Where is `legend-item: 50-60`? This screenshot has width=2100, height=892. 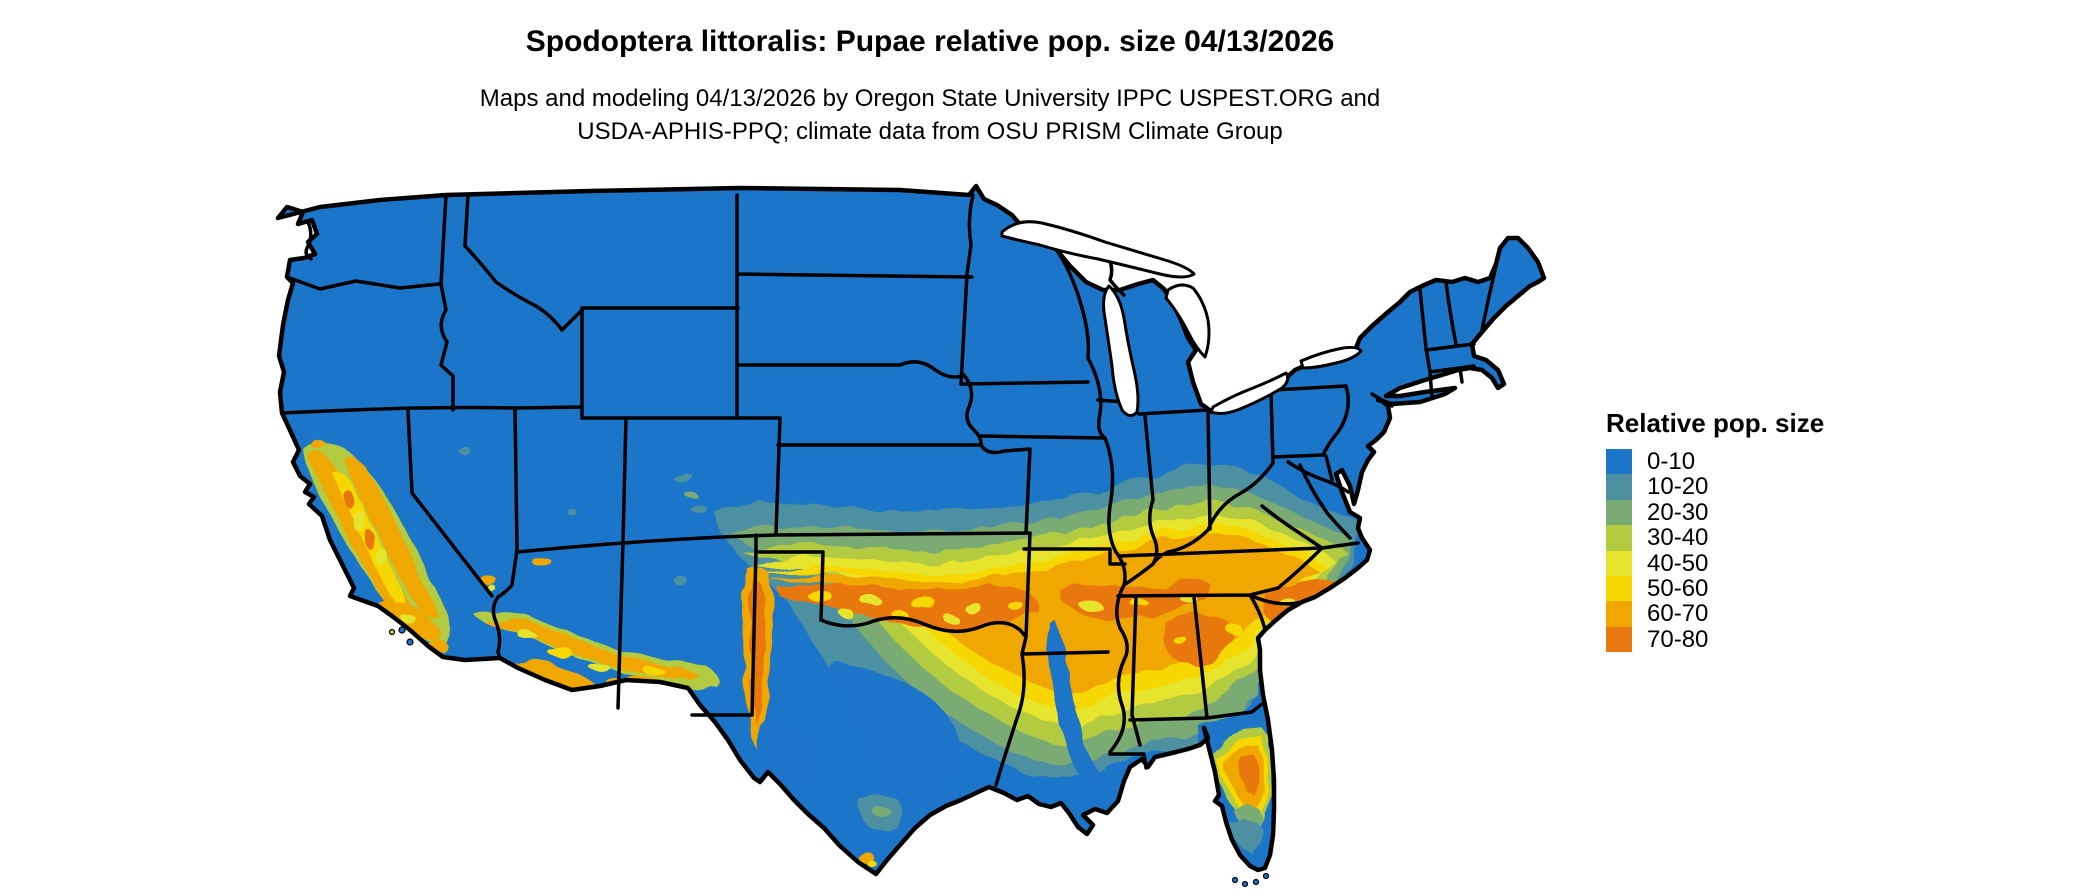 legend-item: 50-60 is located at coordinates (1715, 588).